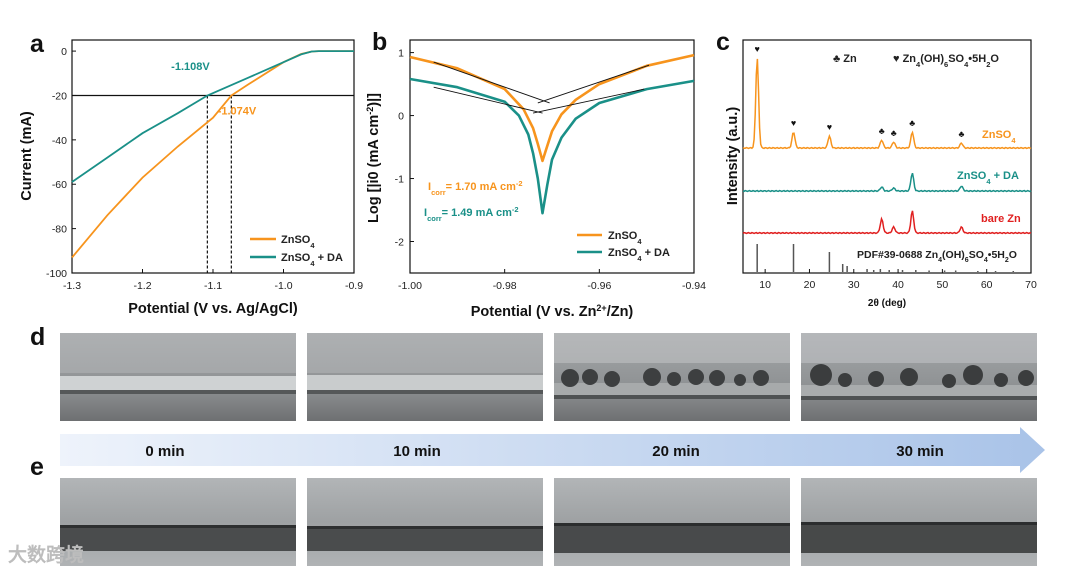 The image size is (1080, 575). I want to click on chart-a-series-znso4-da, so click(212, 116).